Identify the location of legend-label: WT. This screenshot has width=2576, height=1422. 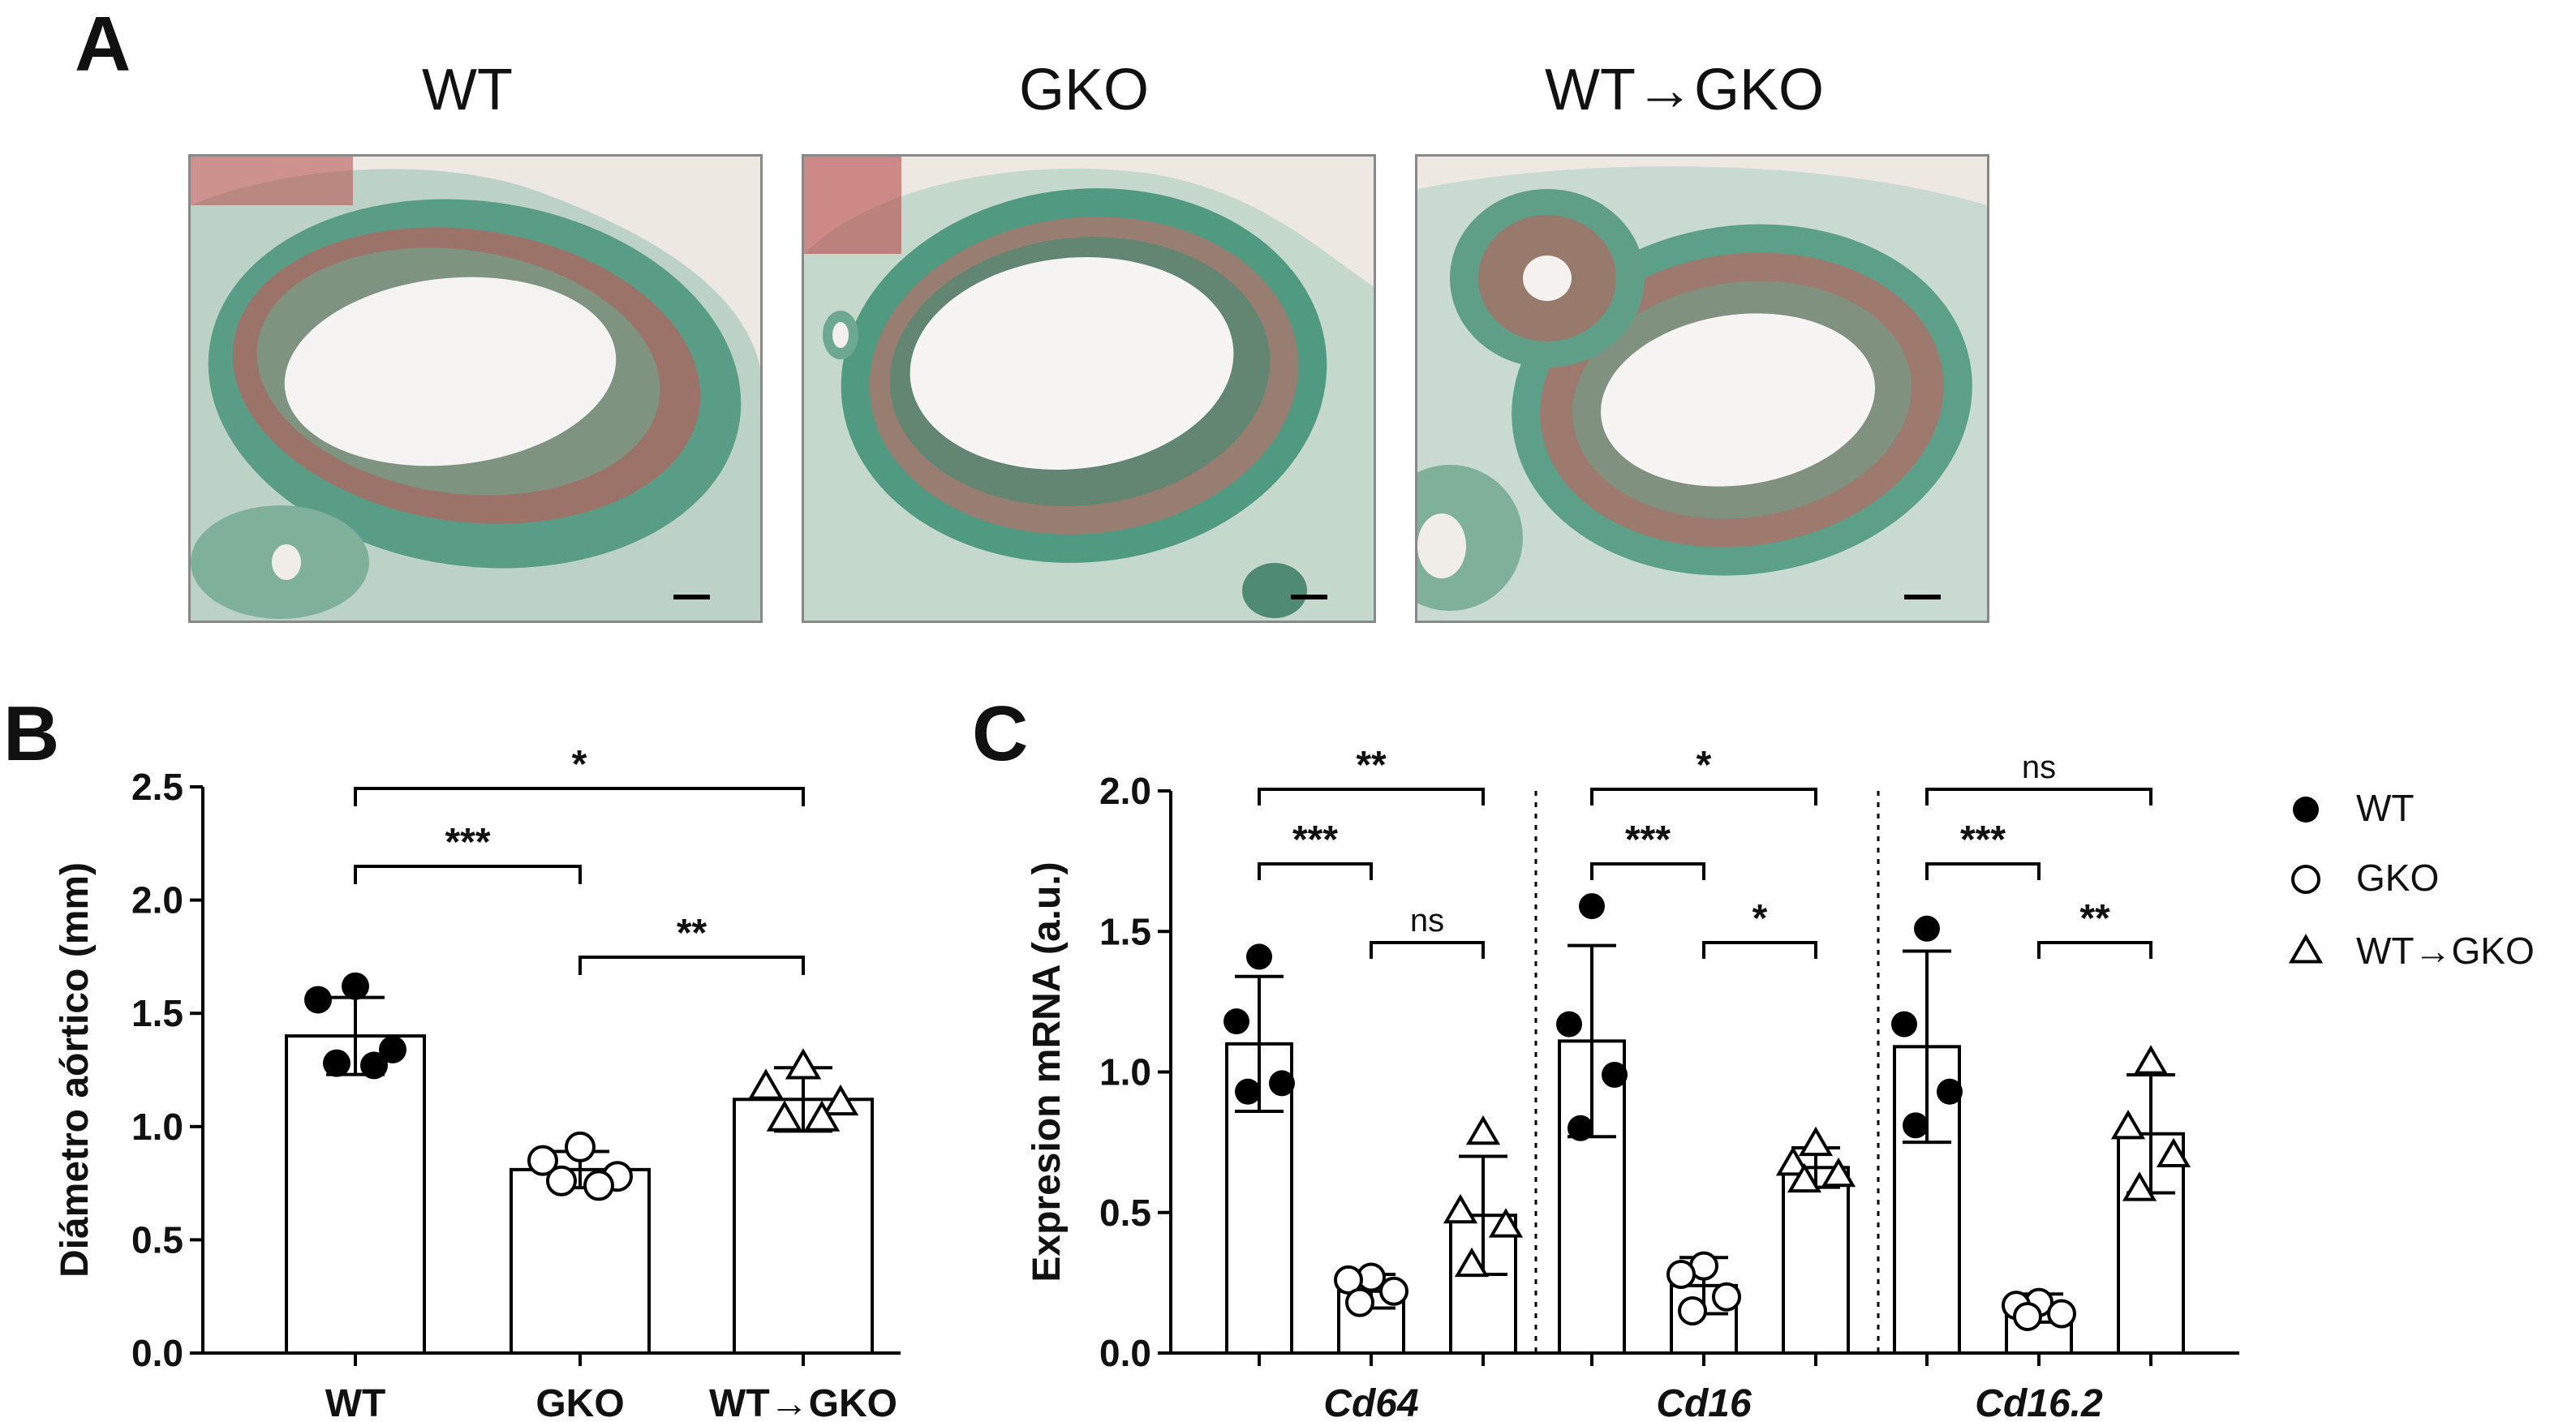
(2385, 808).